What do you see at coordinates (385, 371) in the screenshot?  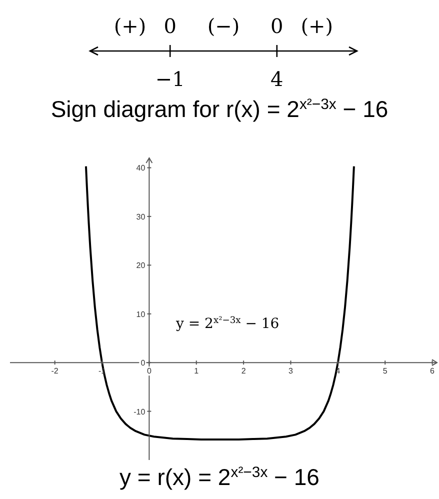 I see `x-tick-label: 5` at bounding box center [385, 371].